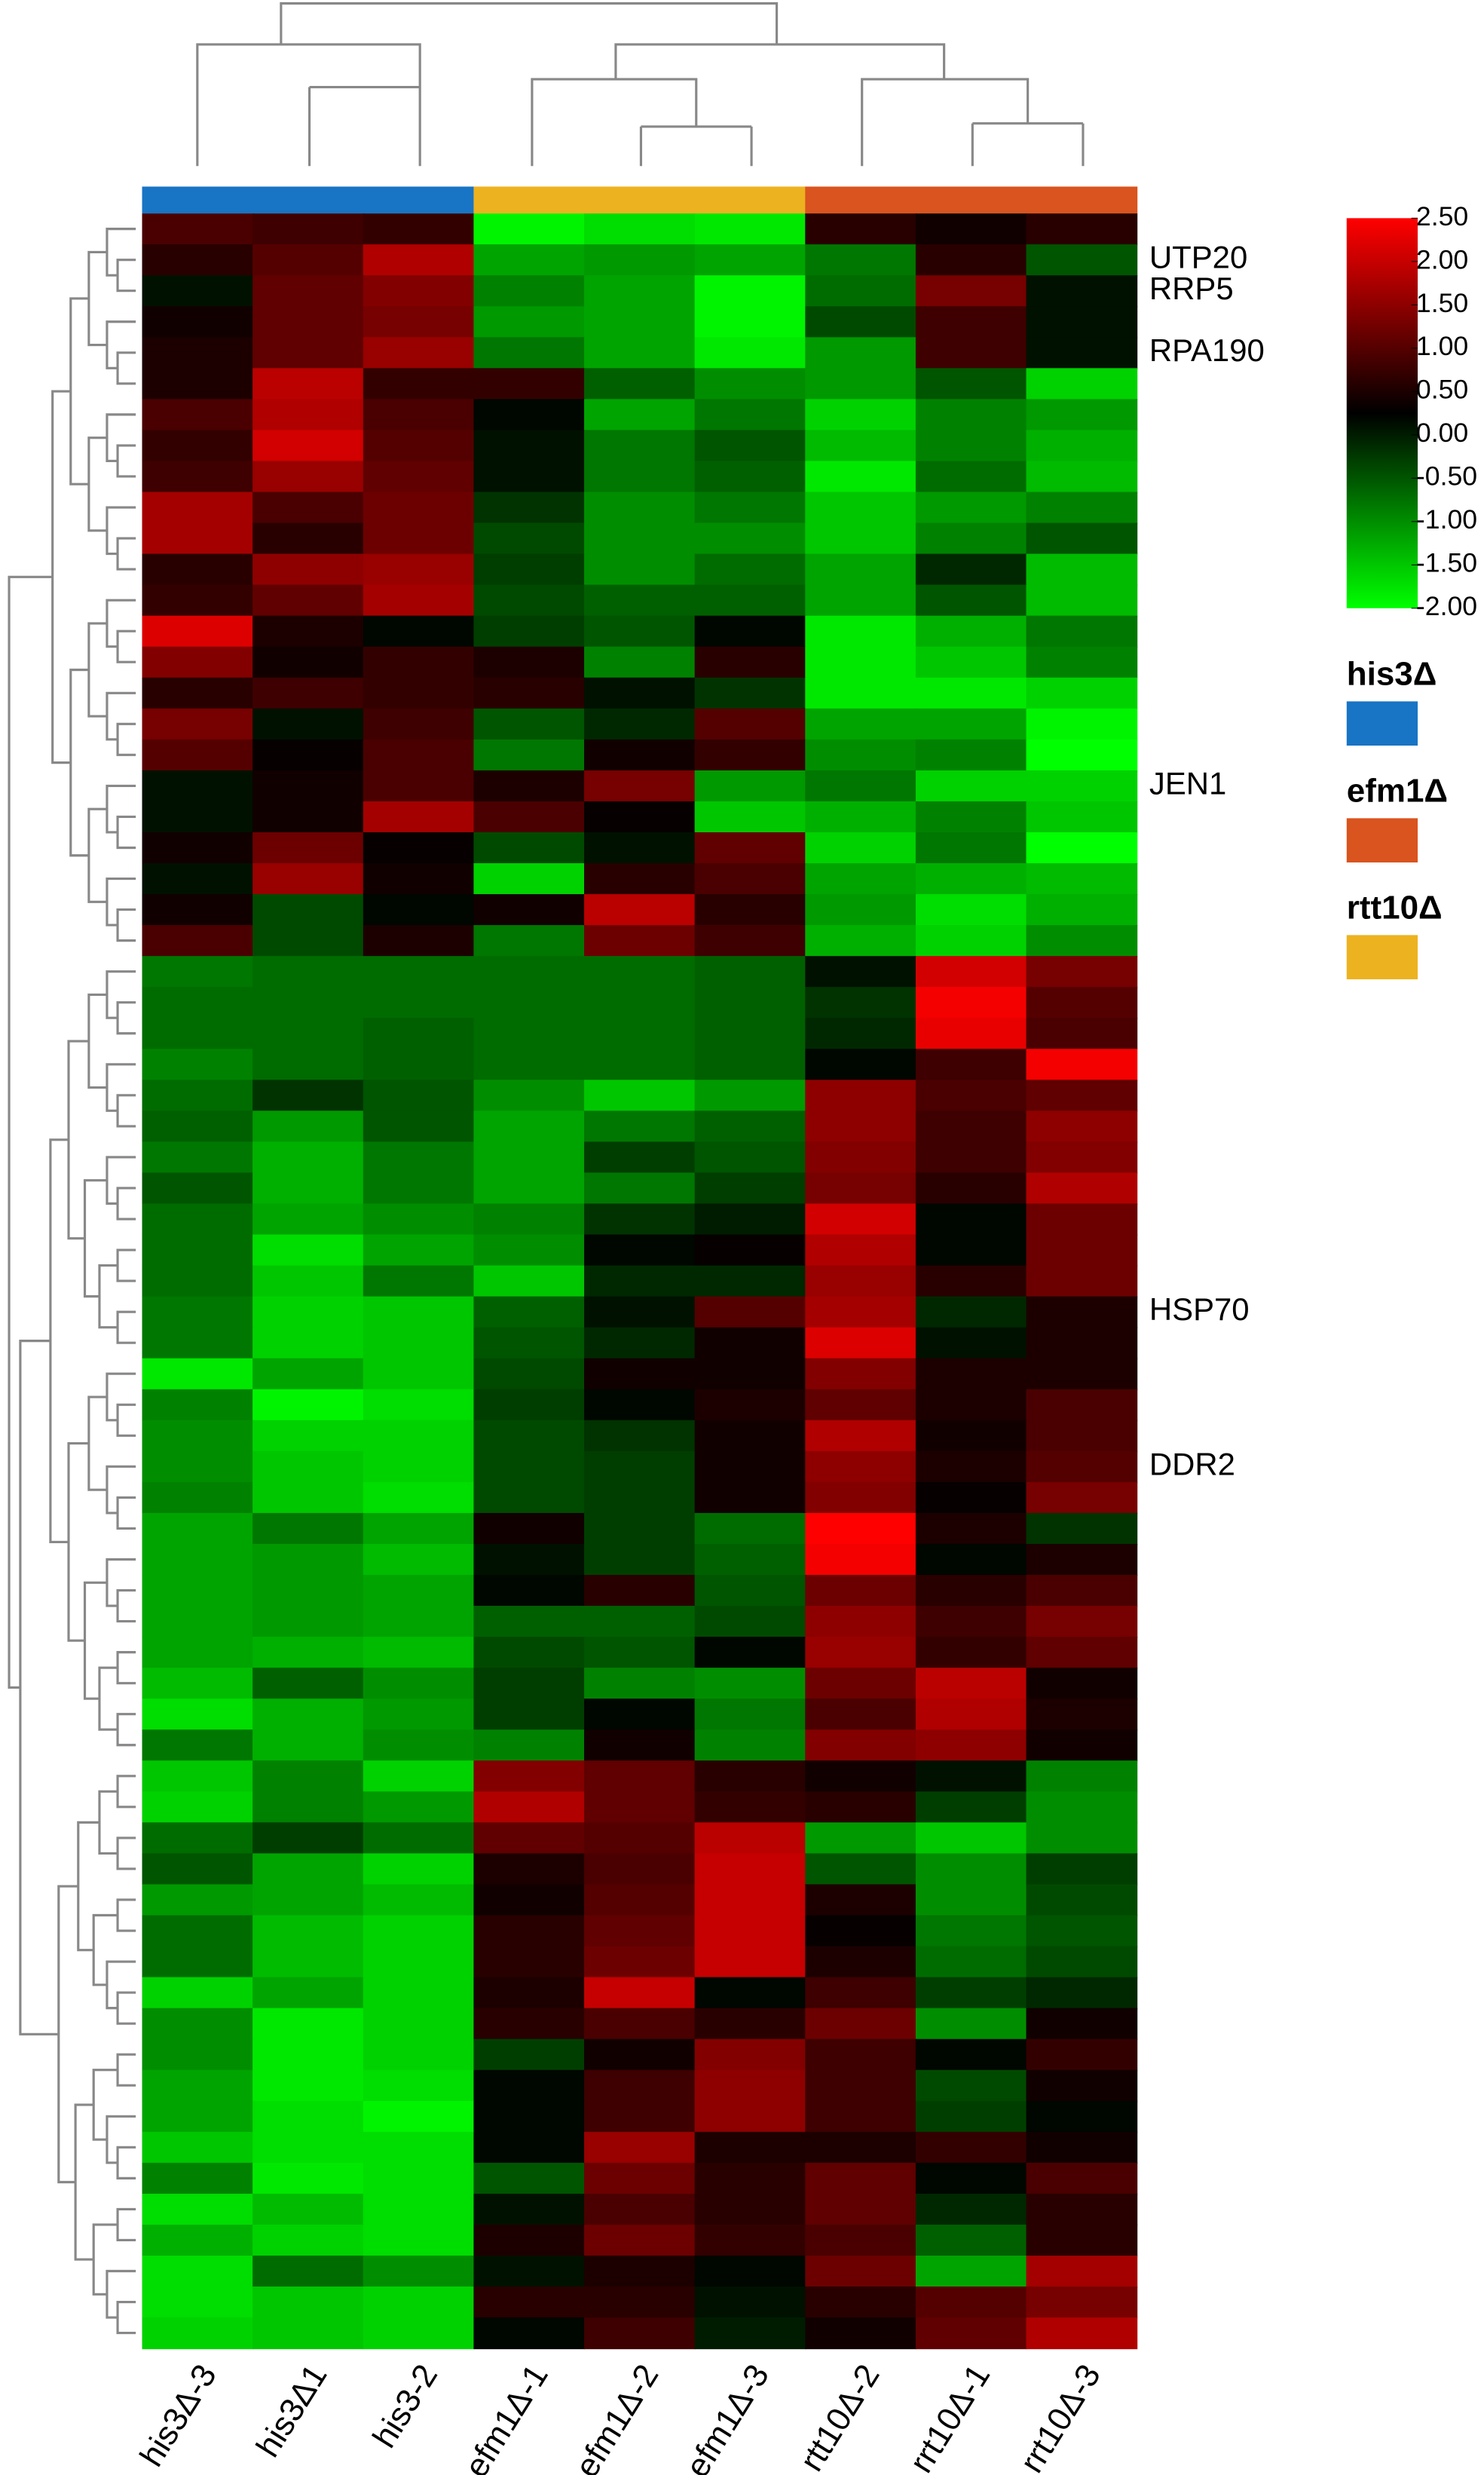  Describe the element at coordinates (1398, 791) in the screenshot. I see `legend-label: efm1Δ` at that location.